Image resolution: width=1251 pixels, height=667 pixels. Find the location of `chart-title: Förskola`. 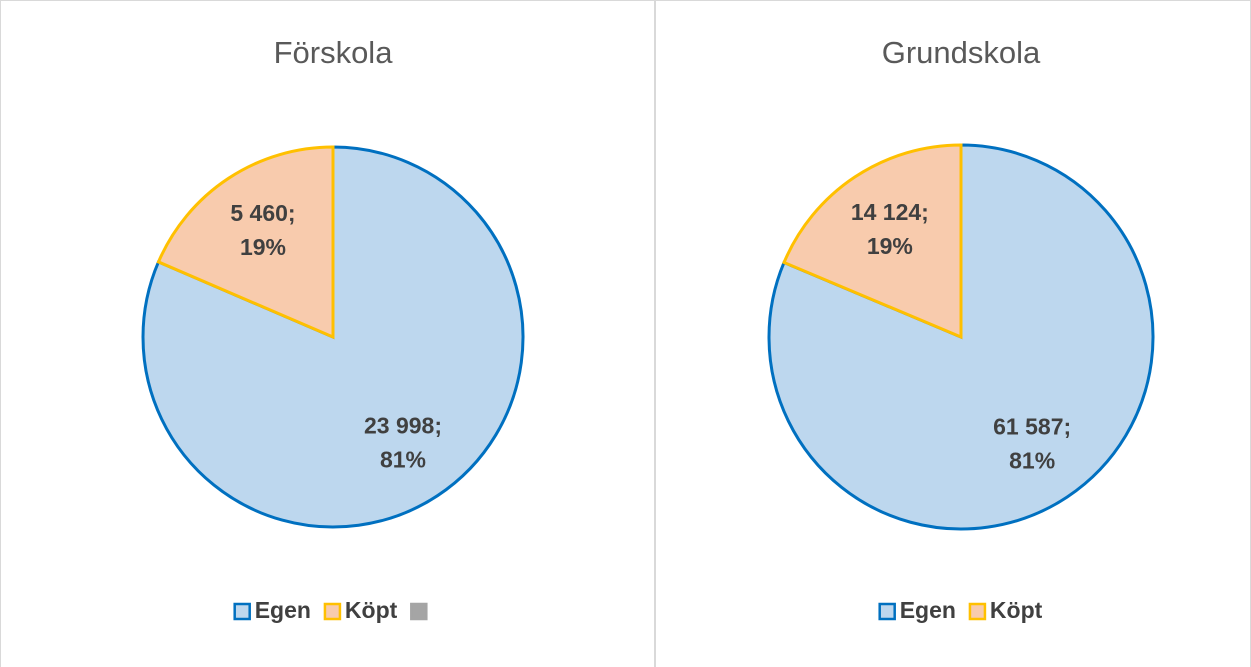

chart-title: Förskola is located at coordinates (334, 52).